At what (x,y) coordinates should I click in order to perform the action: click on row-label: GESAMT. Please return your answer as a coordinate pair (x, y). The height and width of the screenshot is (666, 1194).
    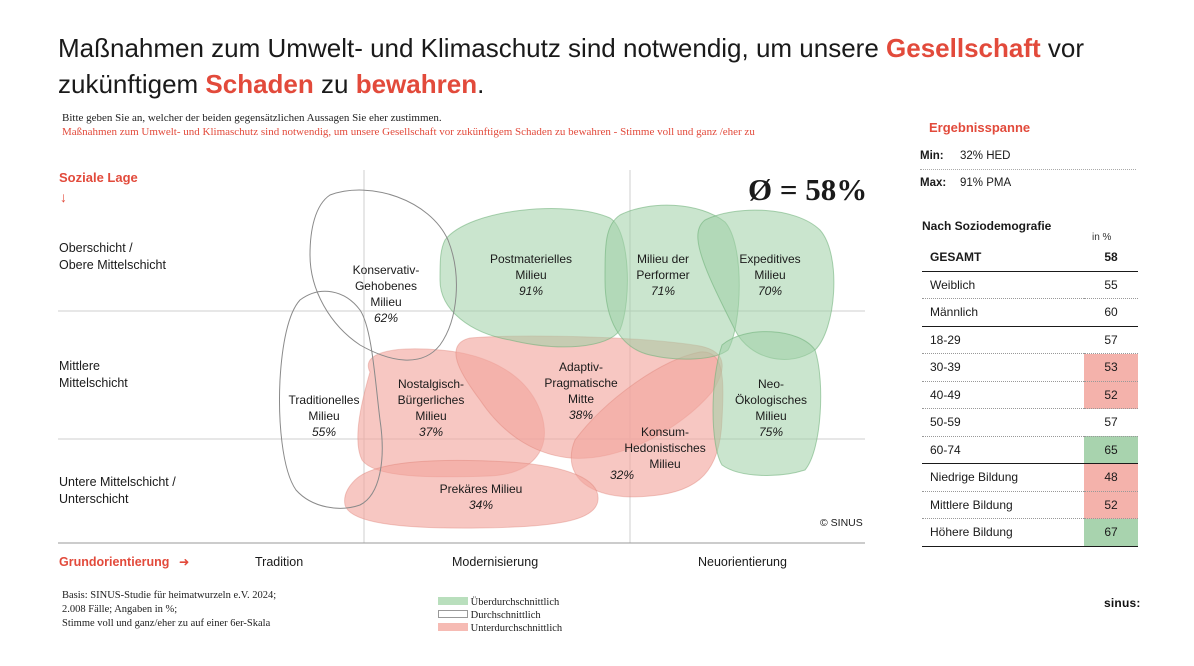
    Looking at the image, I should click on (1003, 258).